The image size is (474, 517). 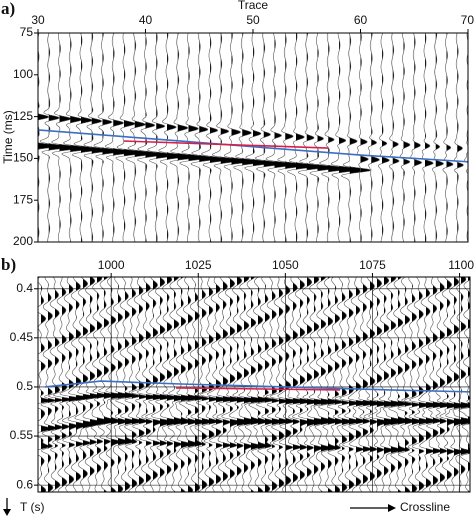 I want to click on x-tick-label: 1075, so click(x=372, y=265).